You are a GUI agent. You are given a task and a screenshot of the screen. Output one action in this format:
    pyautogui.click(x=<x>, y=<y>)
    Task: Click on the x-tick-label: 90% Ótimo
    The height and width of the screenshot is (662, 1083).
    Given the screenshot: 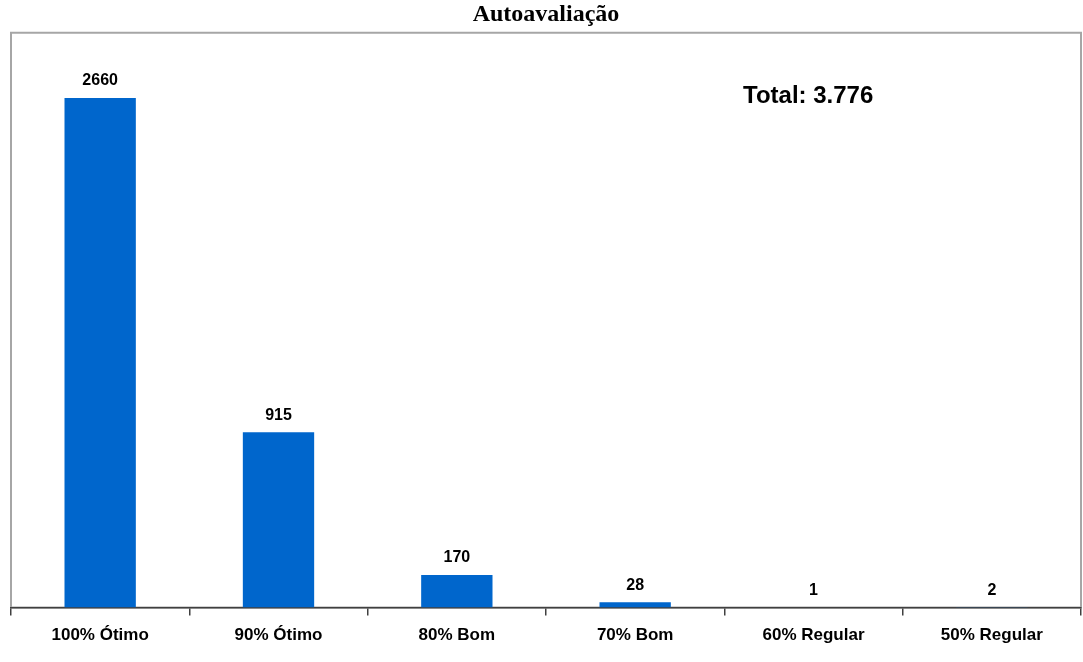 What is the action you would take?
    pyautogui.click(x=278, y=635)
    